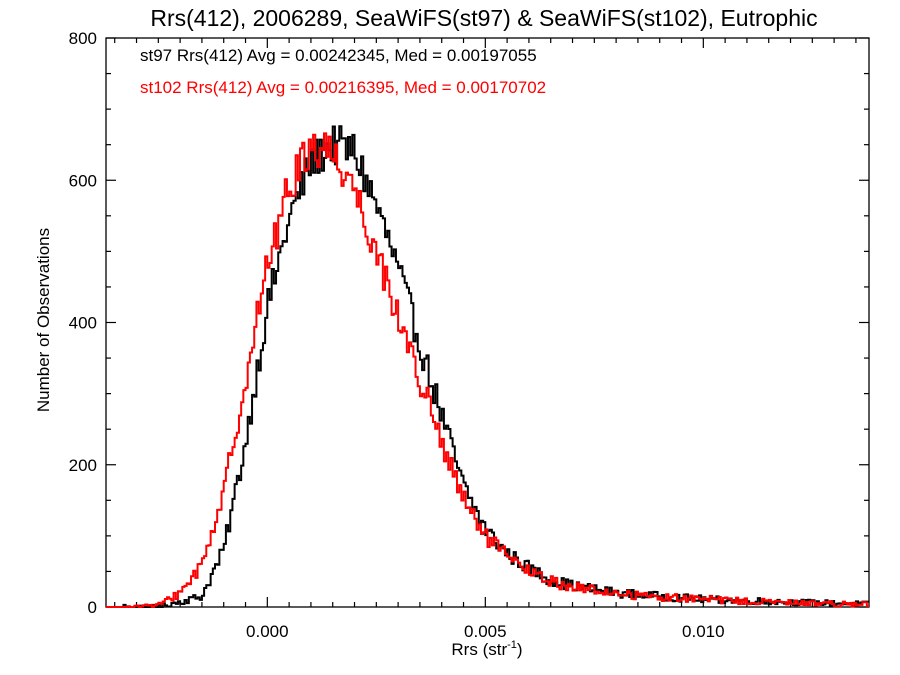 This screenshot has height=675, width=900. Describe the element at coordinates (43, 320) in the screenshot. I see `y-axis-label: Number of Observations` at that location.